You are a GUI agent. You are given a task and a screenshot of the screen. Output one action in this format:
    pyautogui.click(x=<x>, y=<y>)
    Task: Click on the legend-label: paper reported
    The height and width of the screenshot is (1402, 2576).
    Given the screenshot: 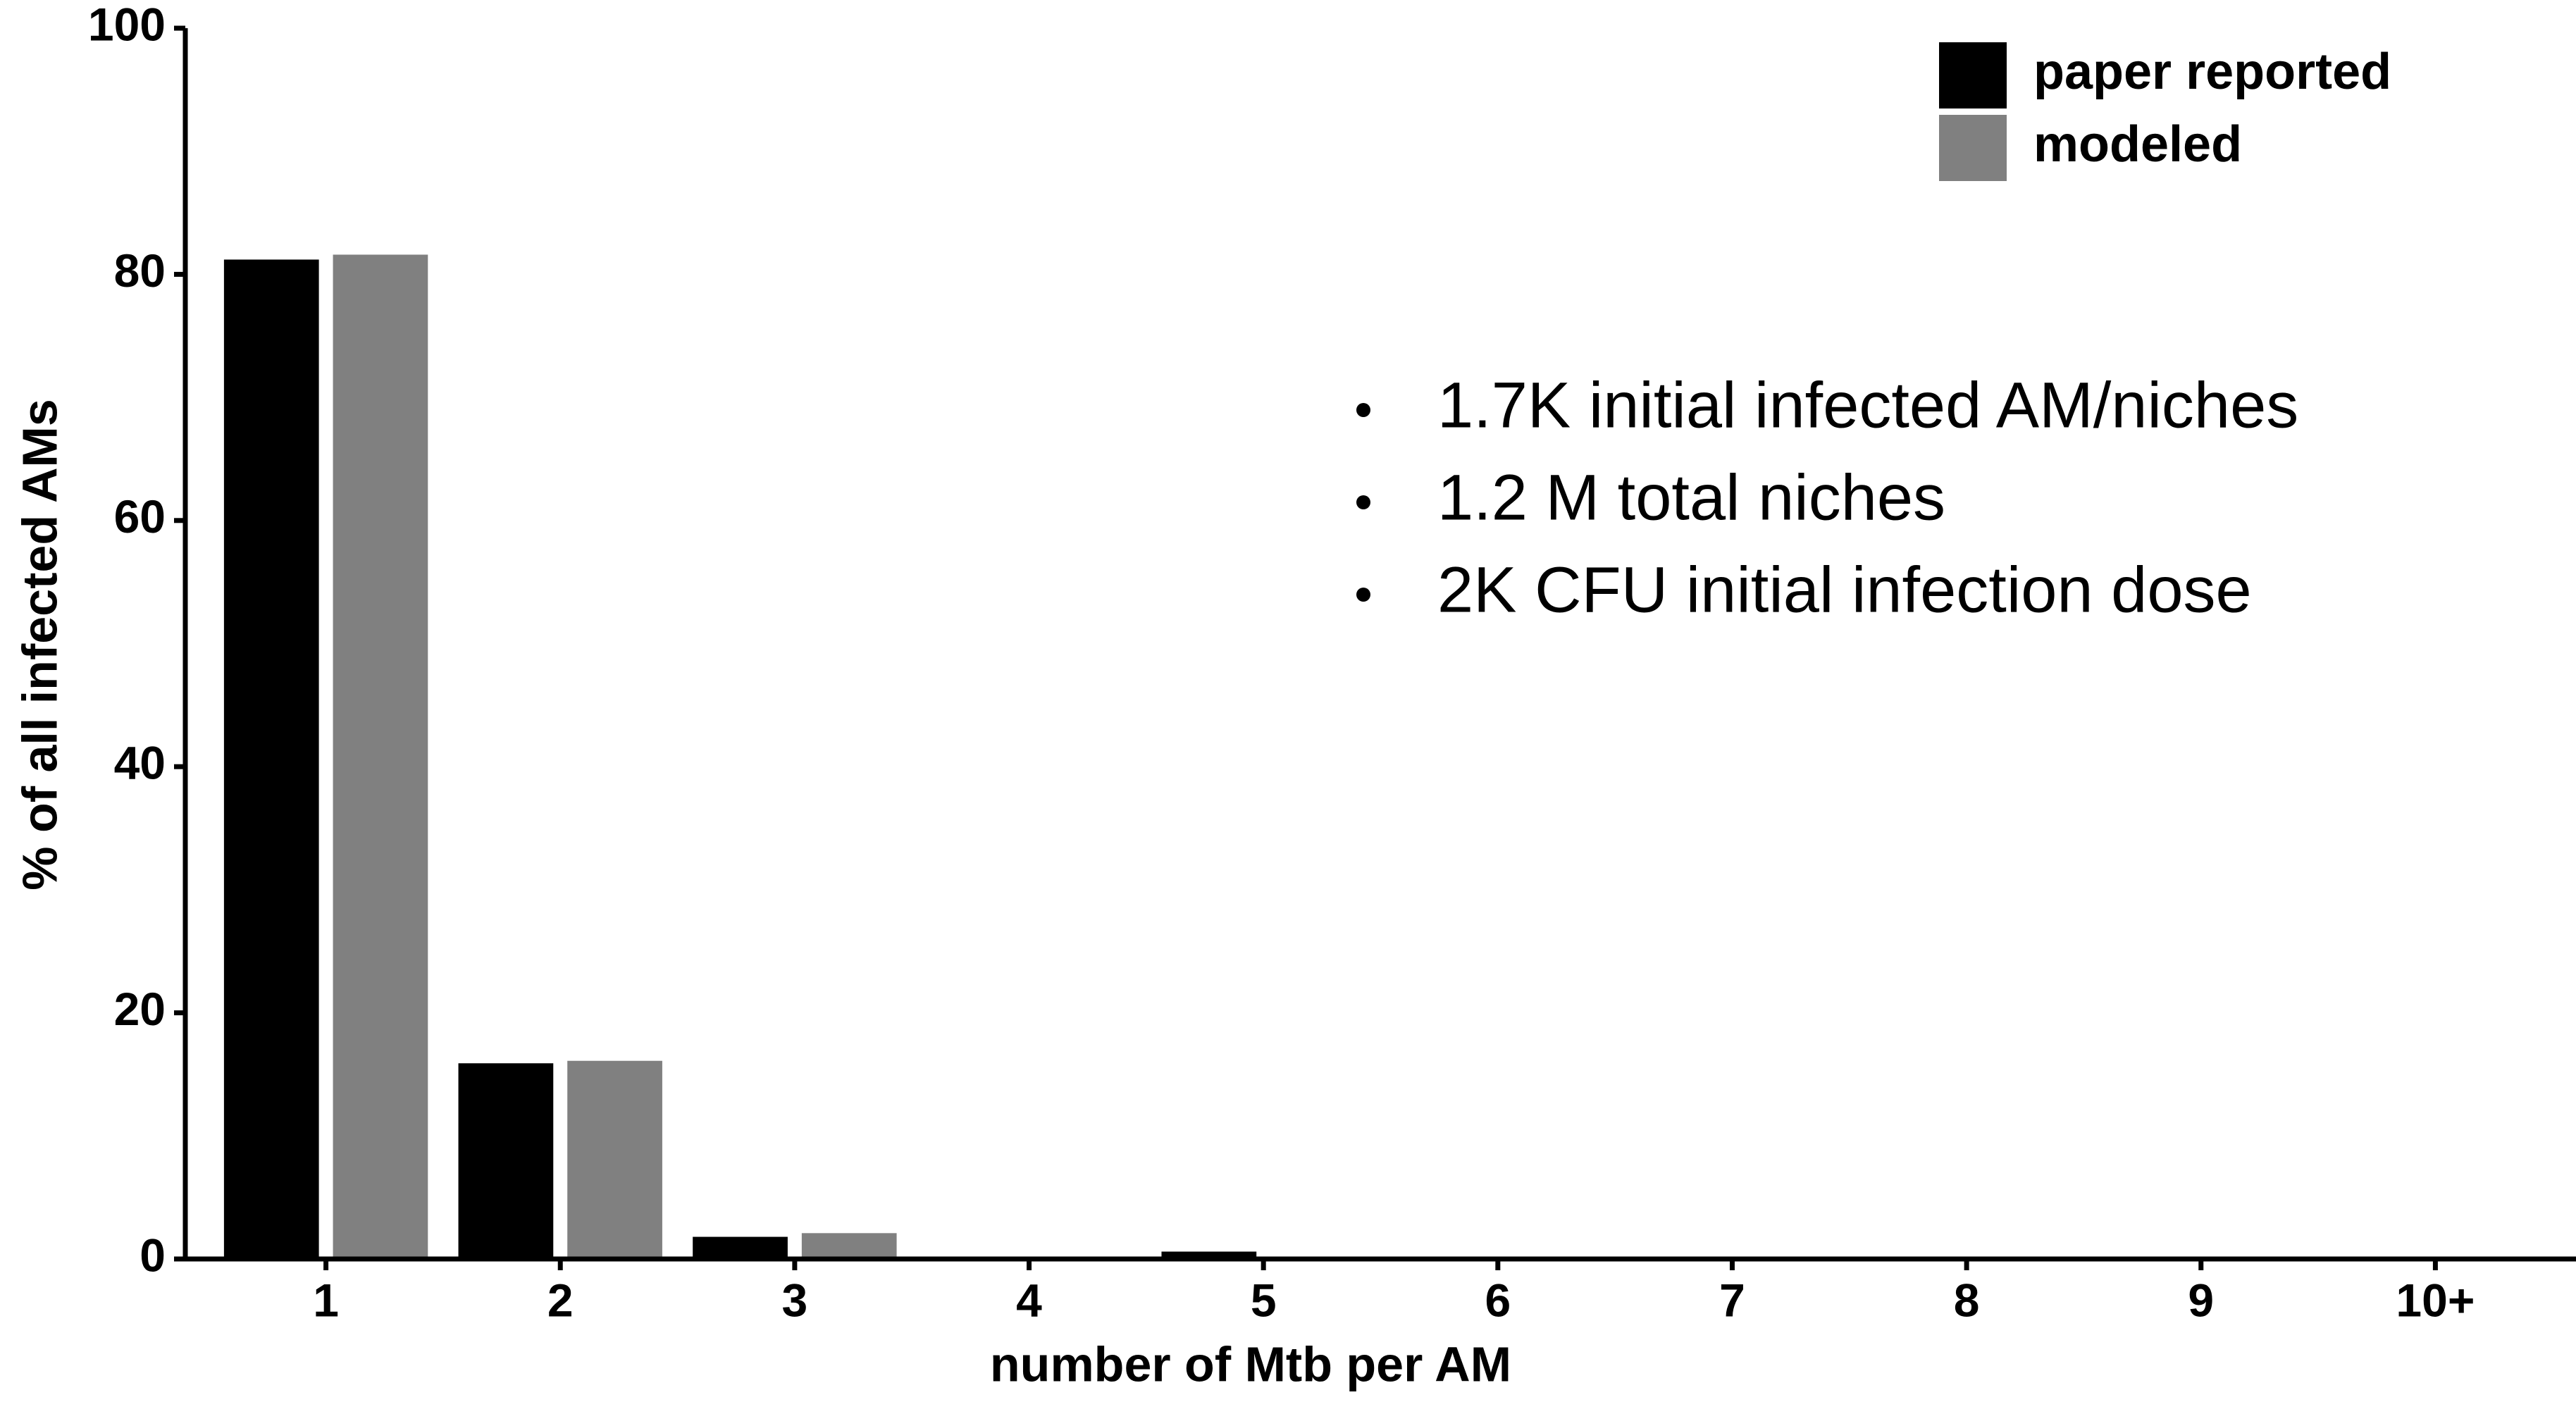 What is the action you would take?
    pyautogui.click(x=2212, y=72)
    